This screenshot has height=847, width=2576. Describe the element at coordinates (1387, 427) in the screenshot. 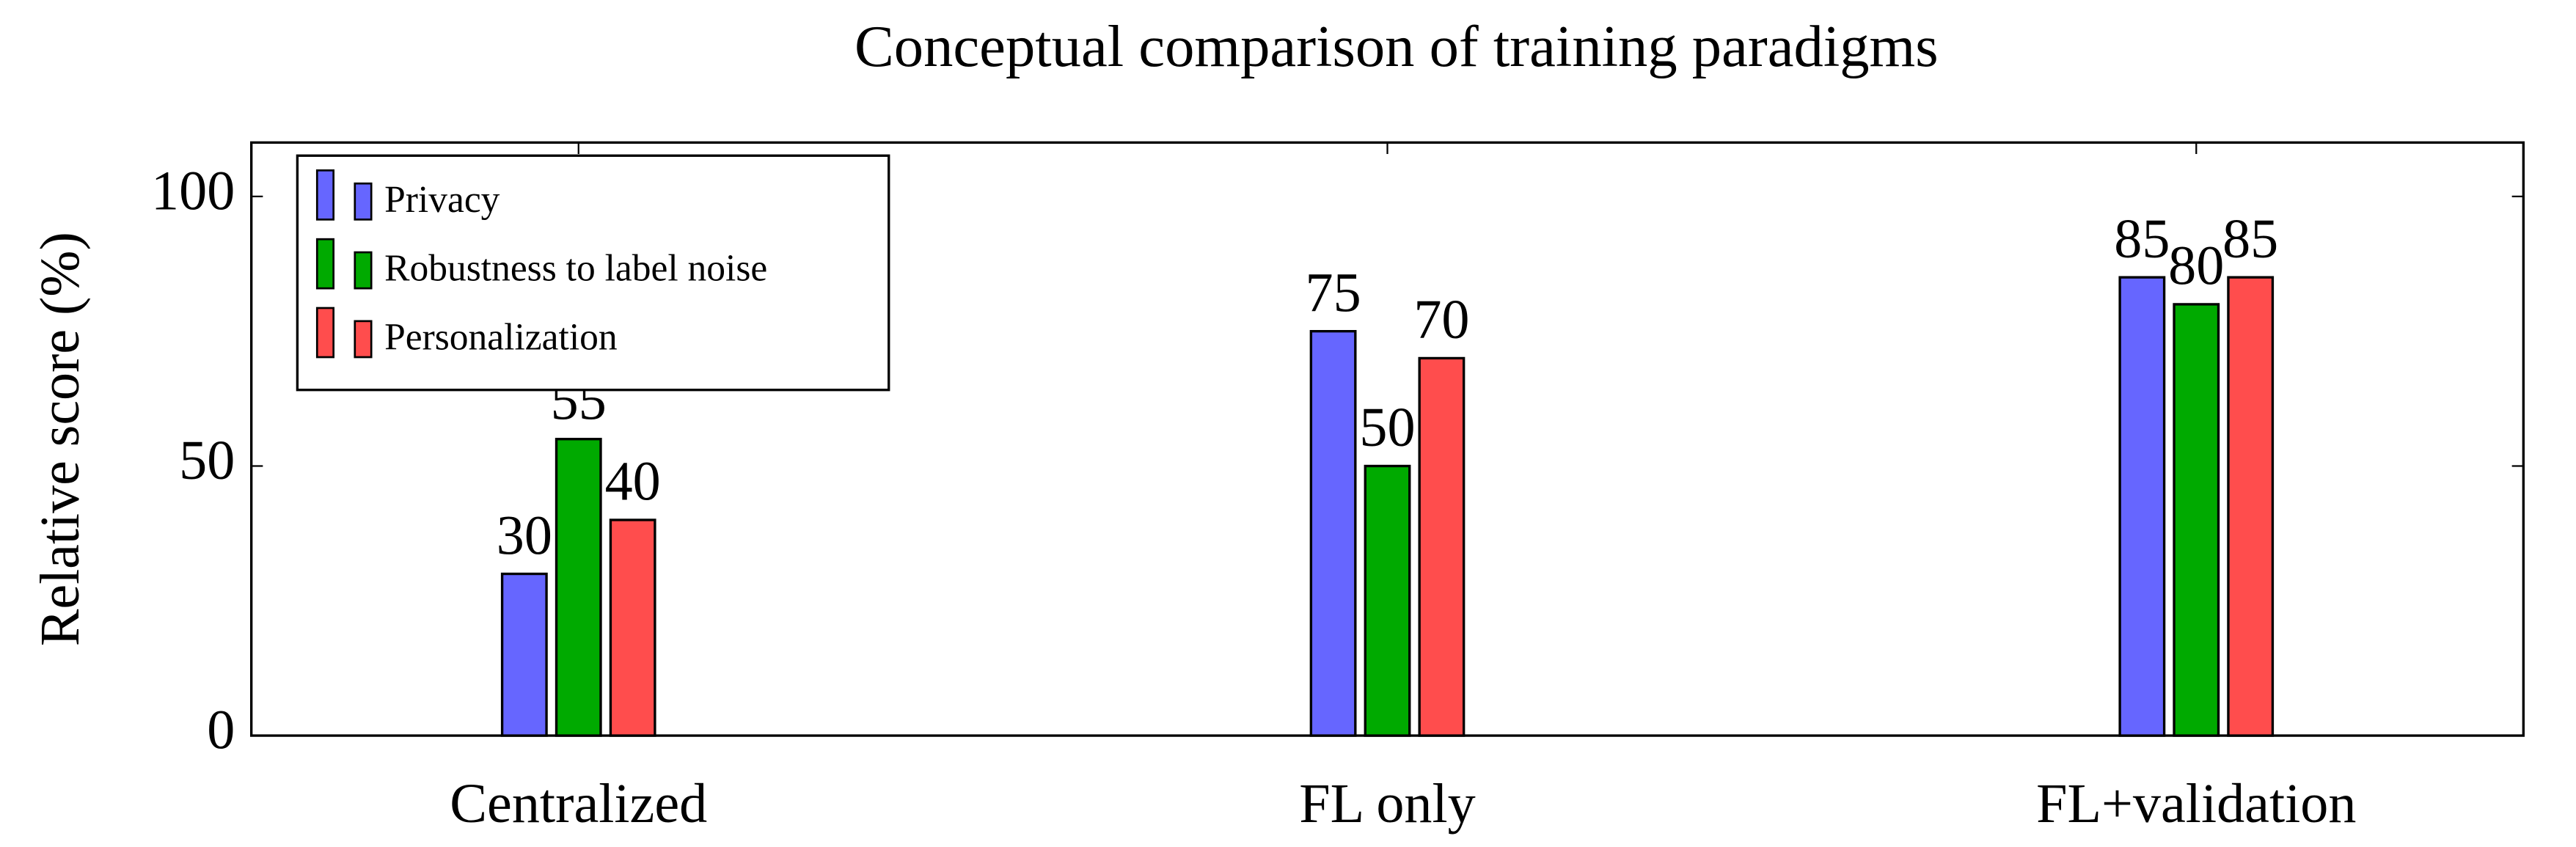

I see `data-label: 50` at that location.